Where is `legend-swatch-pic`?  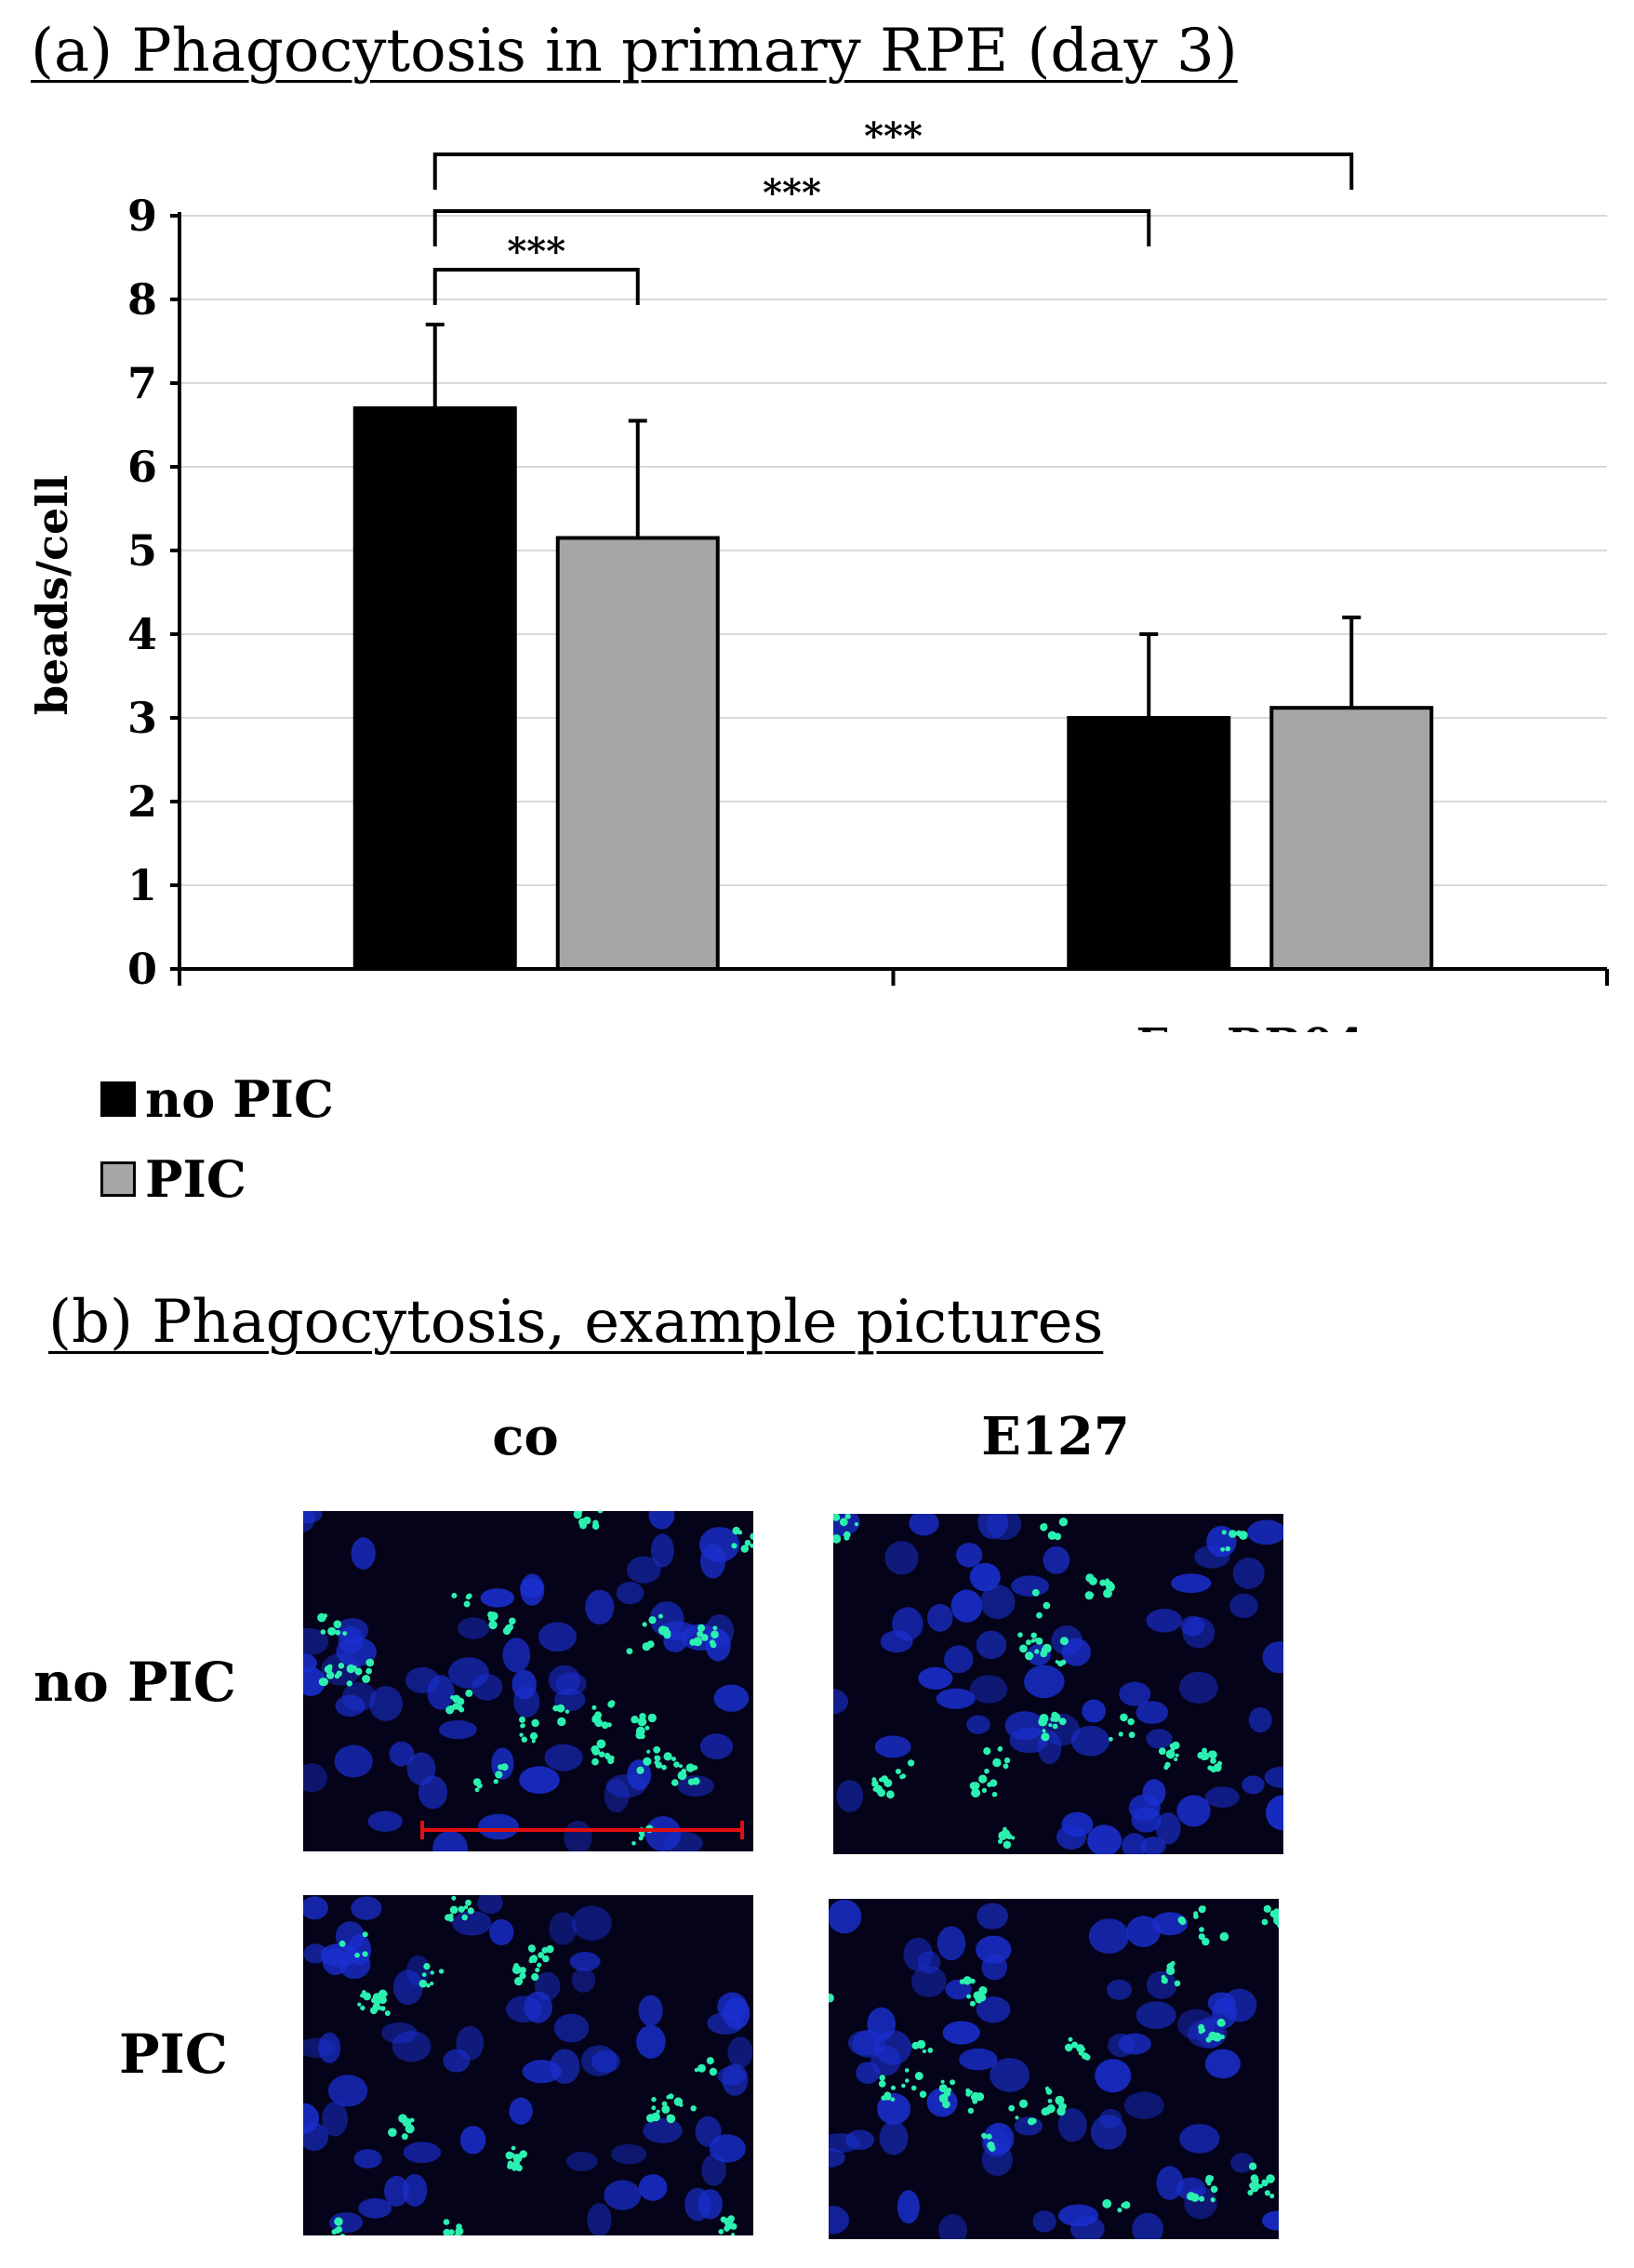 legend-swatch-pic is located at coordinates (118, 1179).